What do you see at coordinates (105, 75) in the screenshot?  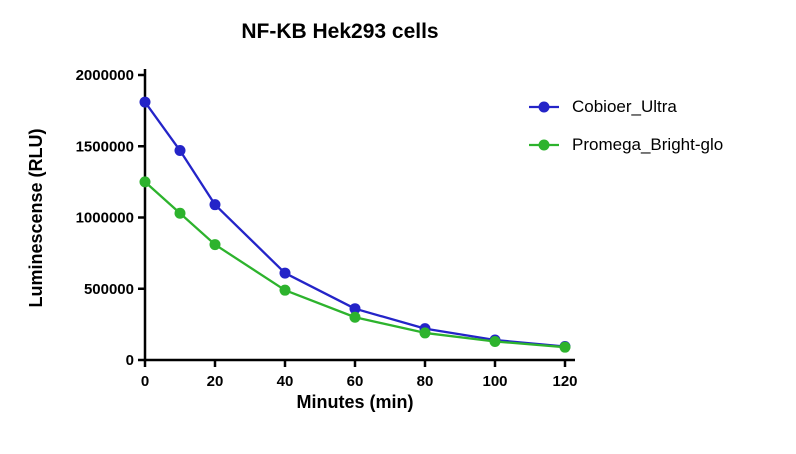 I see `y-tick-label: 2000000` at bounding box center [105, 75].